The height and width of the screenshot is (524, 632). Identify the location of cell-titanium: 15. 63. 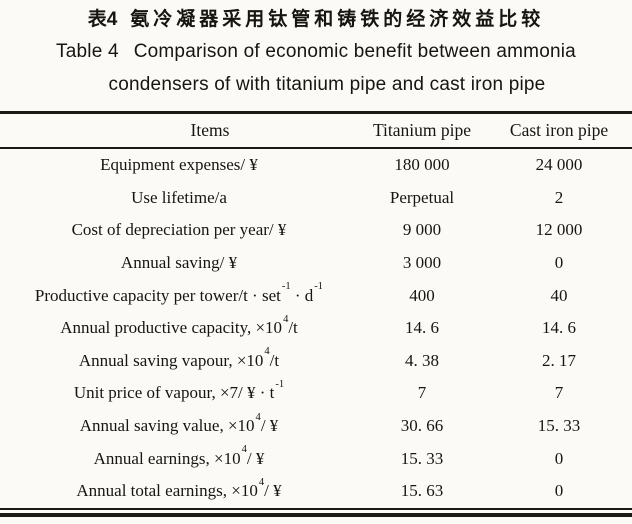
(422, 491).